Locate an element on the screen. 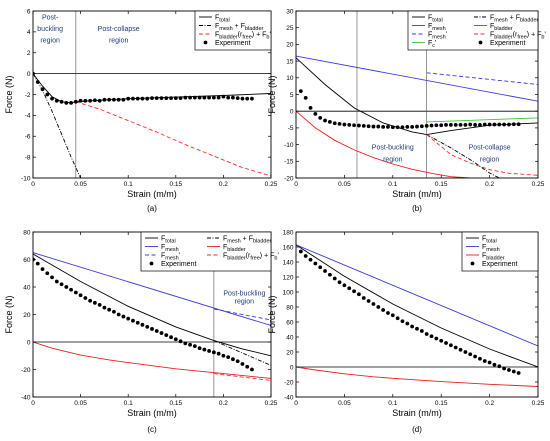 This screenshot has height=441, width=550. y-tick-label: 40 is located at coordinates (290, 337).